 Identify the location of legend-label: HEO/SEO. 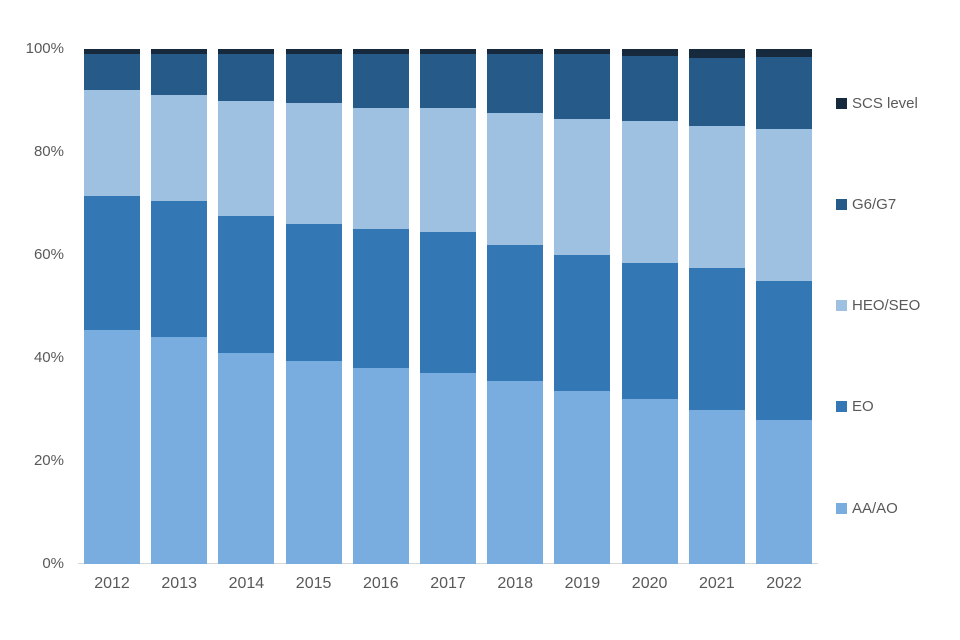
(886, 305).